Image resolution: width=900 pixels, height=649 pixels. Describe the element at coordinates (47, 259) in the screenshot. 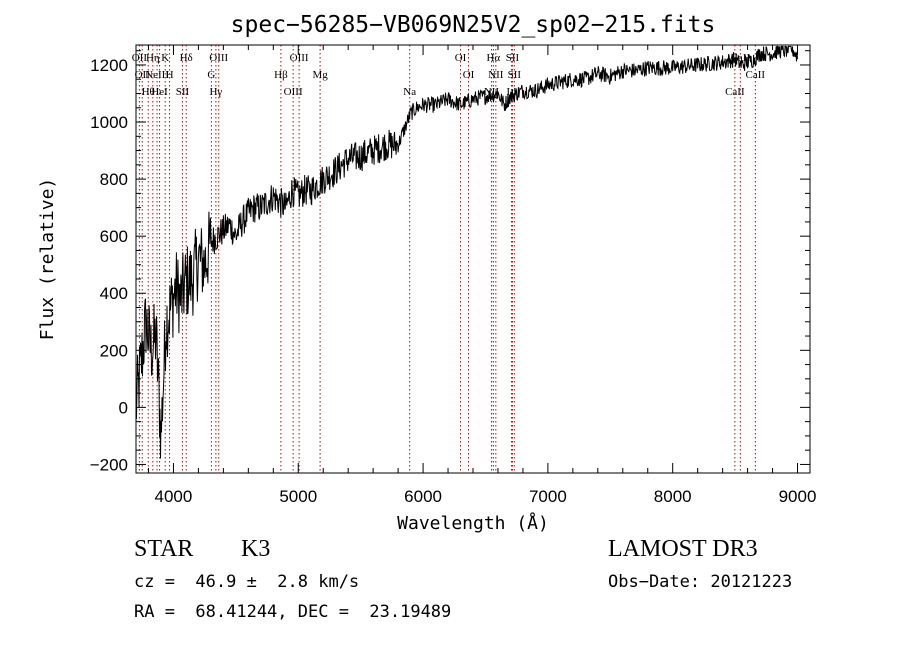

I see `y-axis-label: Flux (relative)` at that location.